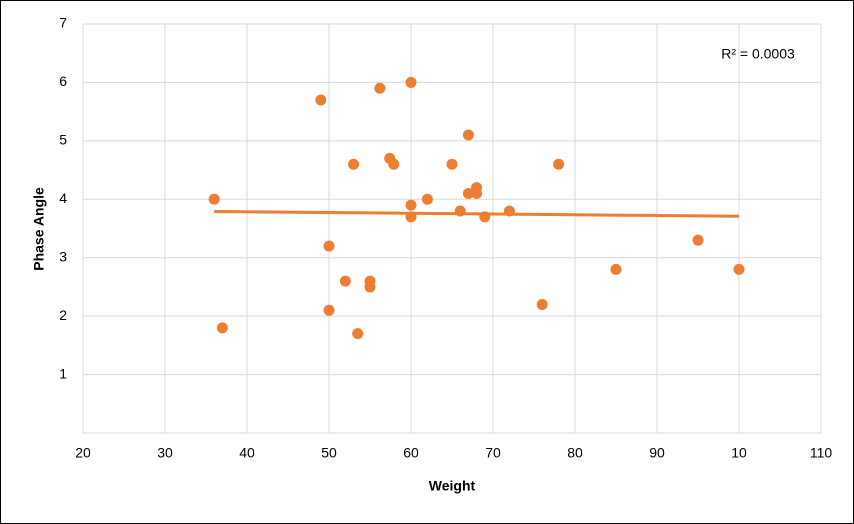 This screenshot has width=854, height=524. What do you see at coordinates (411, 453) in the screenshot?
I see `x-tick-label: 60` at bounding box center [411, 453].